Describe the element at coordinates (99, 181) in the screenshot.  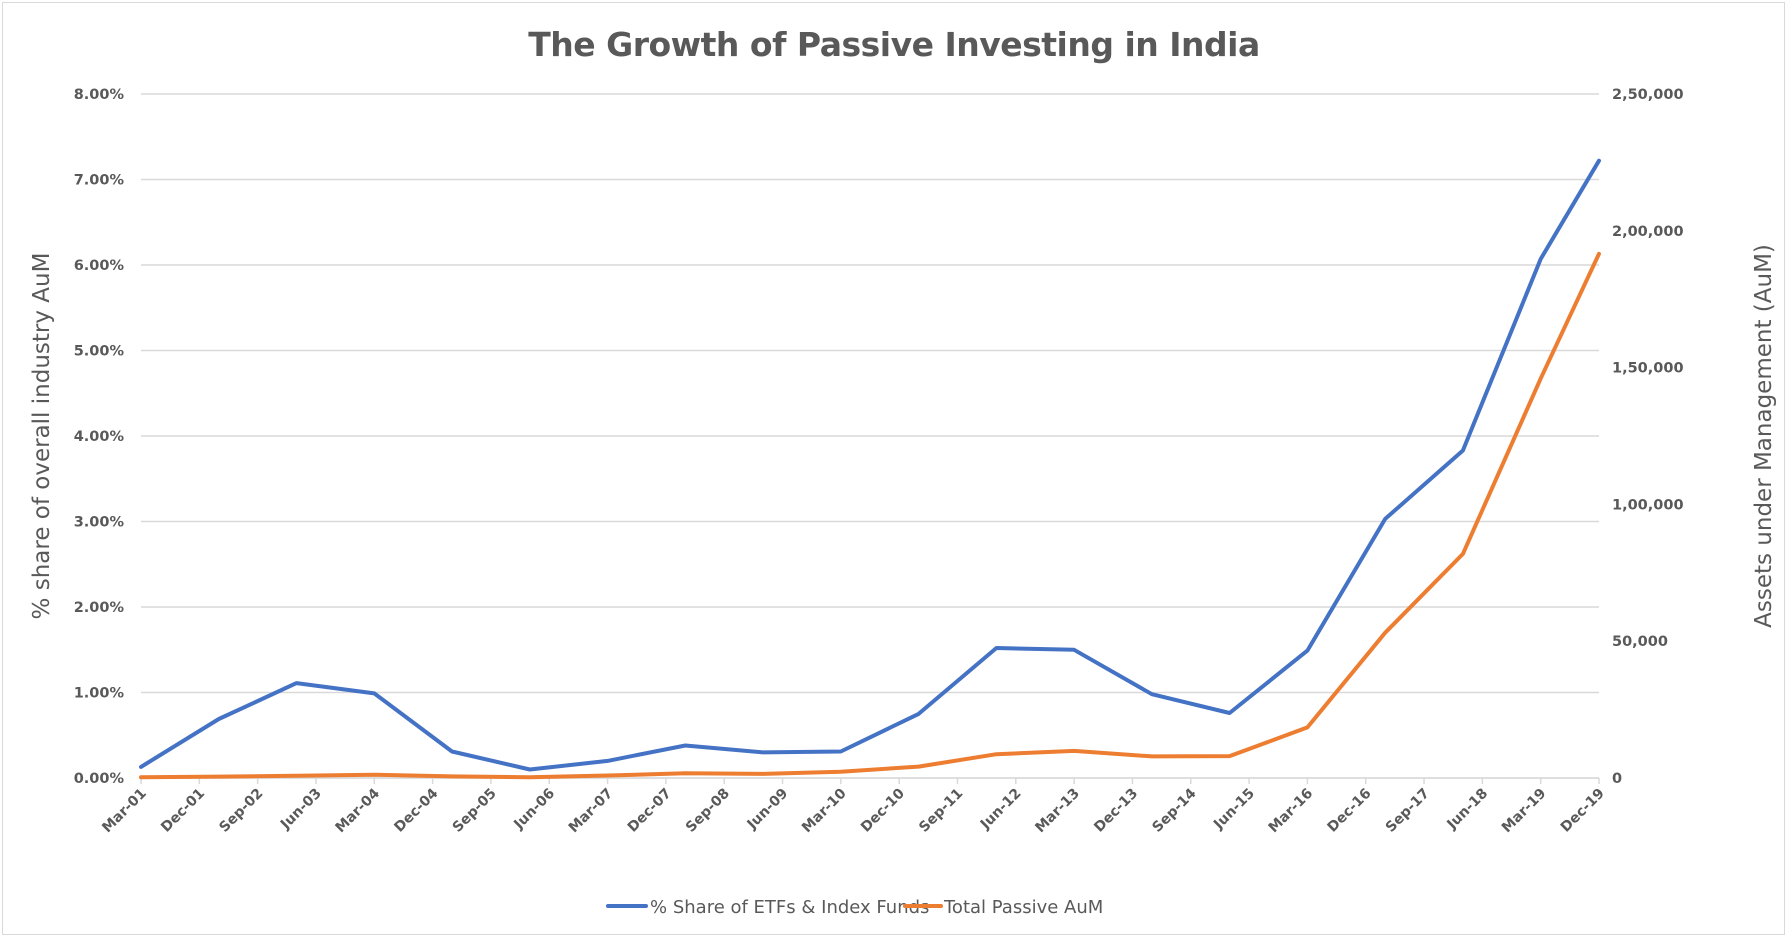
I see `y-tick-label: 7.00%` at that location.